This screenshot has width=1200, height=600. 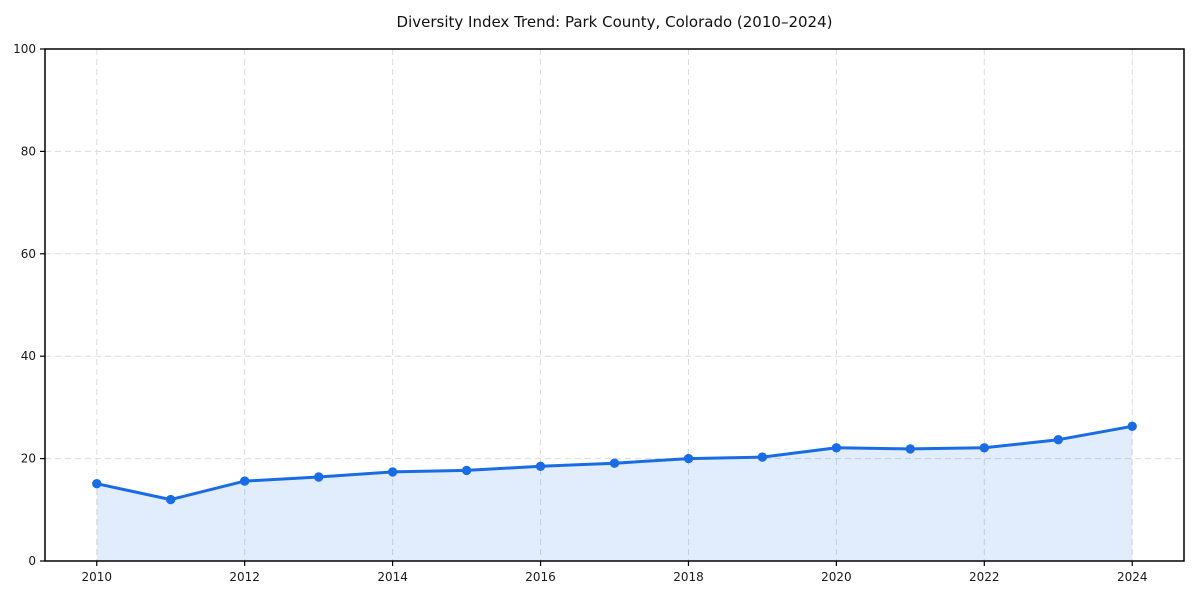 What do you see at coordinates (836, 577) in the screenshot?
I see `x-tick-label: 2020` at bounding box center [836, 577].